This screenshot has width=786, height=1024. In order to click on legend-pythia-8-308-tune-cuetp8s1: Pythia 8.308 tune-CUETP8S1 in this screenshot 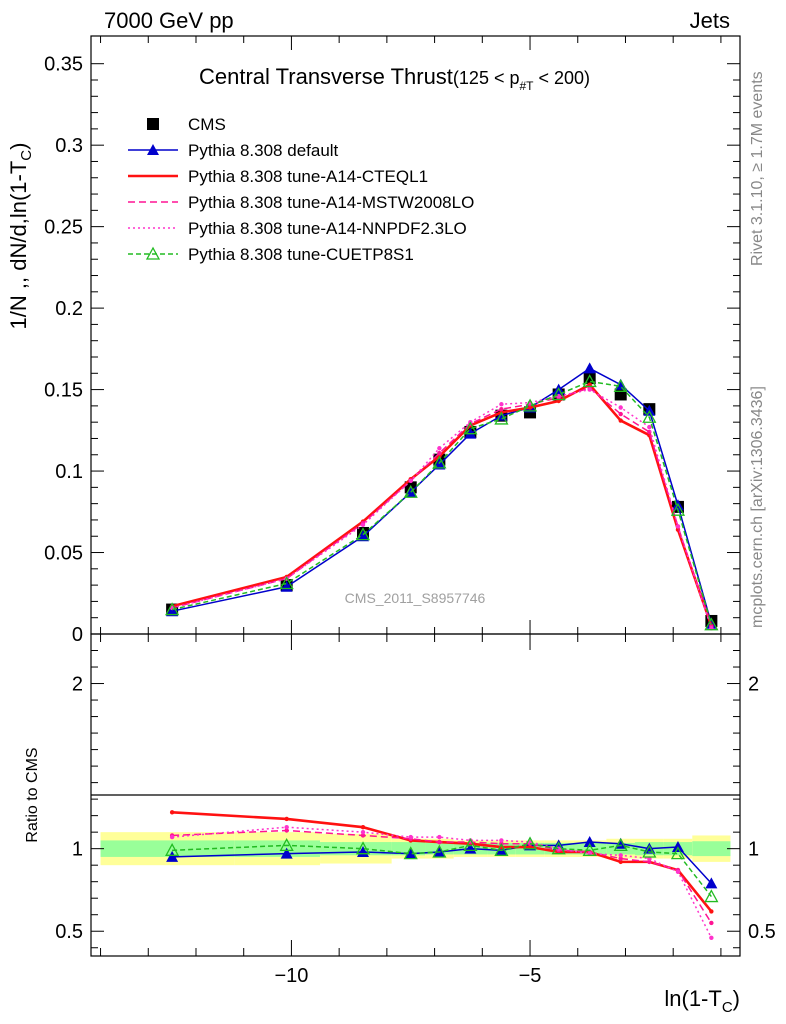, I will do `click(271, 254)`.